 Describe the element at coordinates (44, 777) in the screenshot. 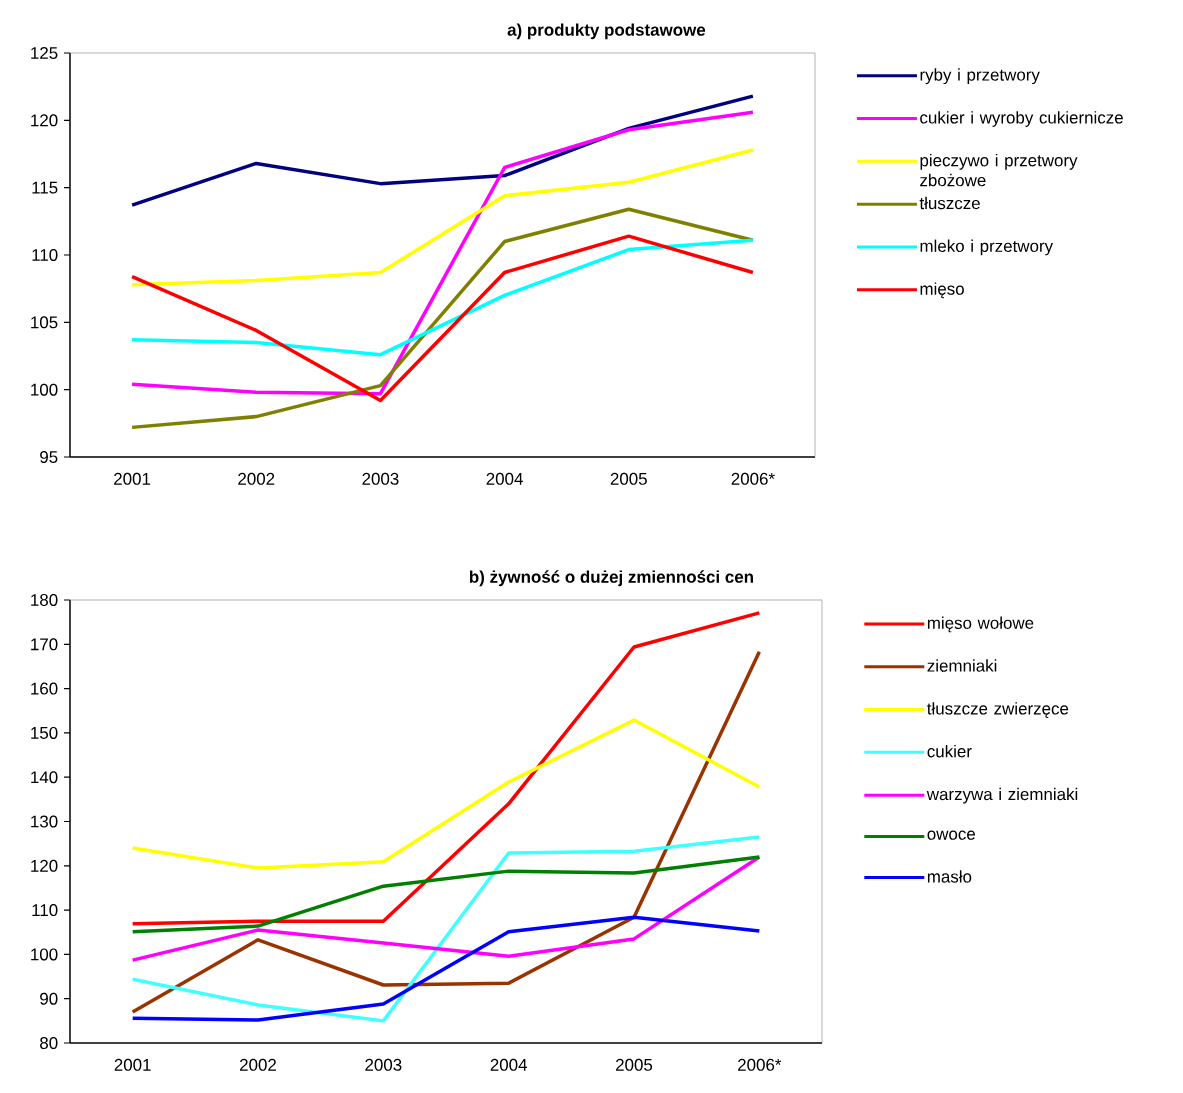

I see `y-tick-label: 140` at that location.